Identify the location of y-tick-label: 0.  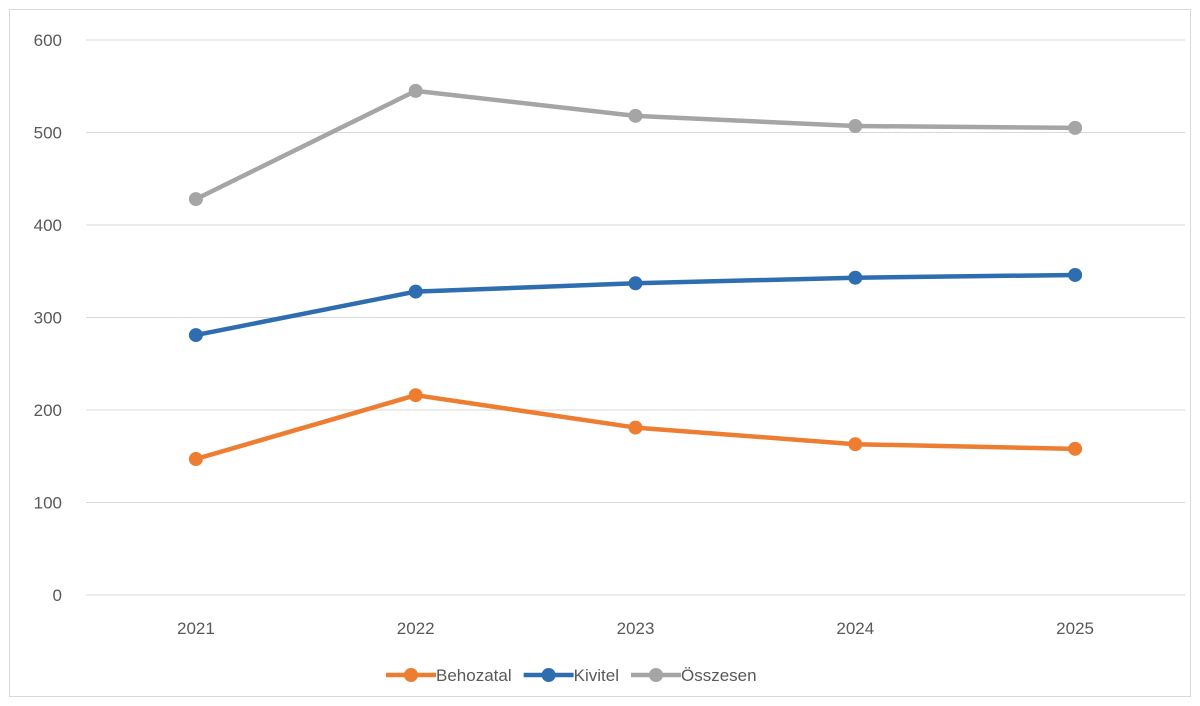
(57, 595).